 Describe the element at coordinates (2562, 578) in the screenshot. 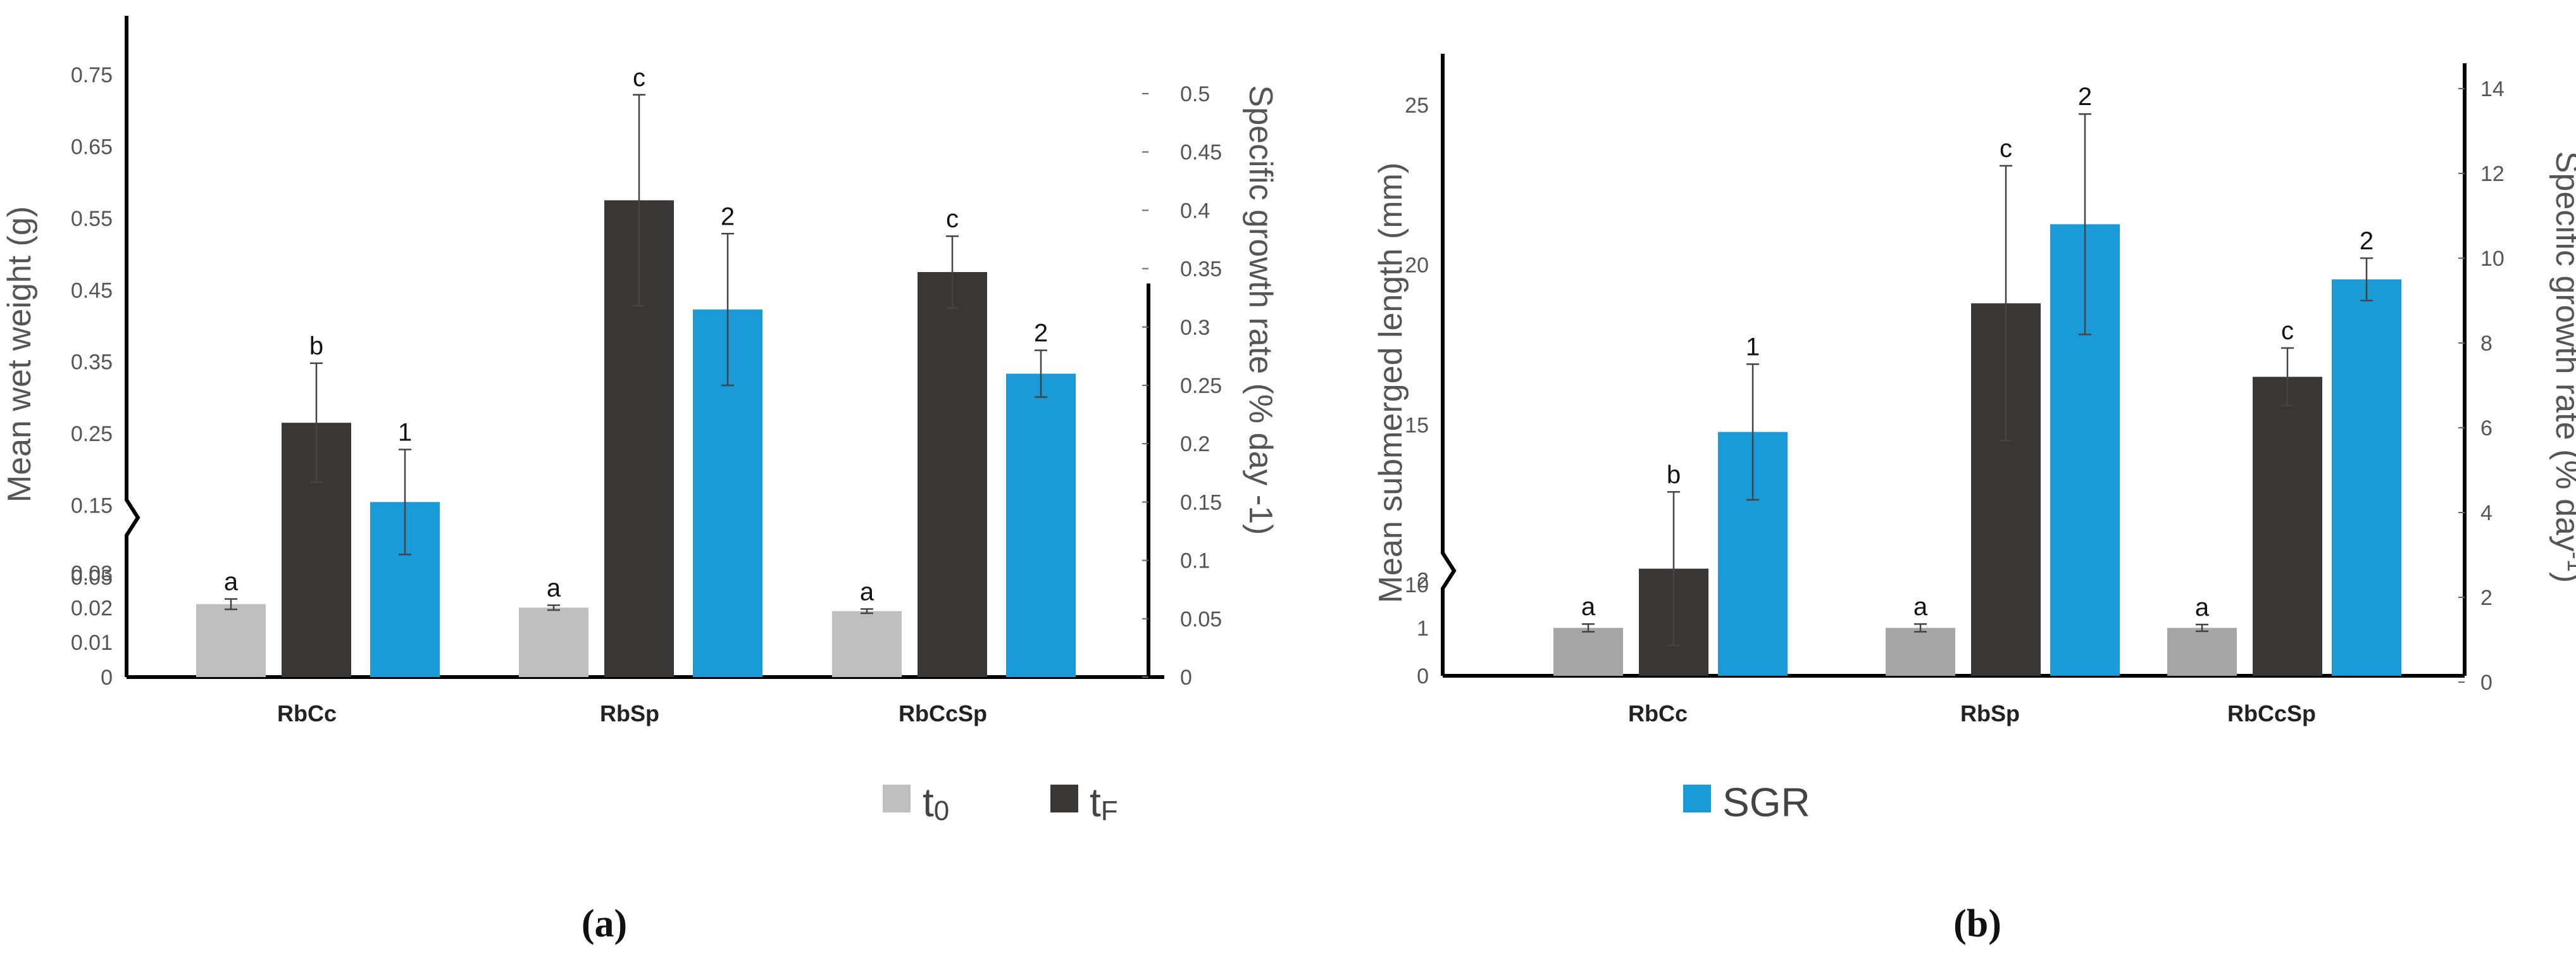

I see `right-axis-title-end: )` at that location.